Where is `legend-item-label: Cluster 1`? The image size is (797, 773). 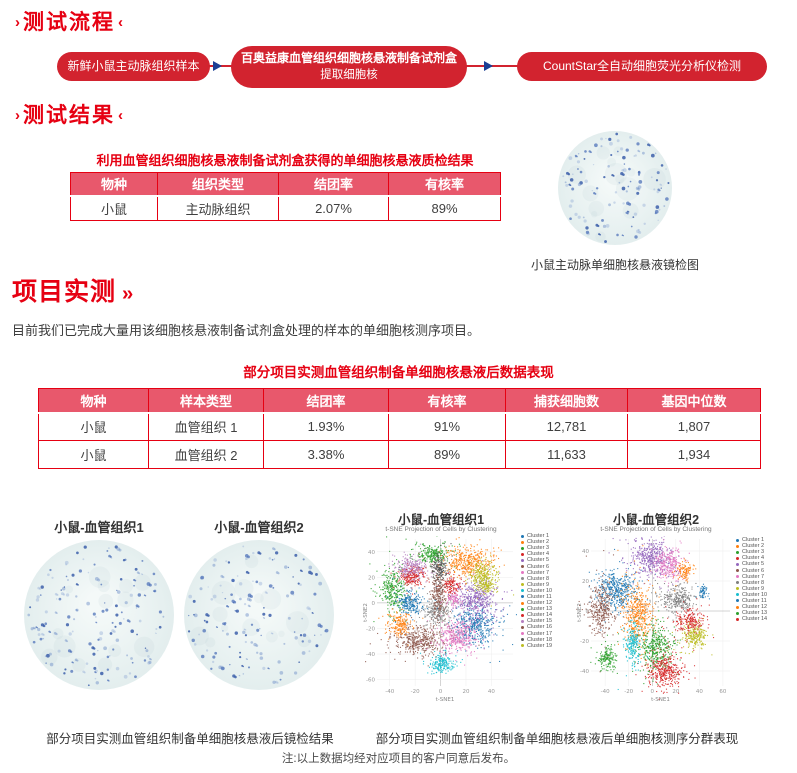
legend-item-label: Cluster 1 is located at coordinates (753, 540).